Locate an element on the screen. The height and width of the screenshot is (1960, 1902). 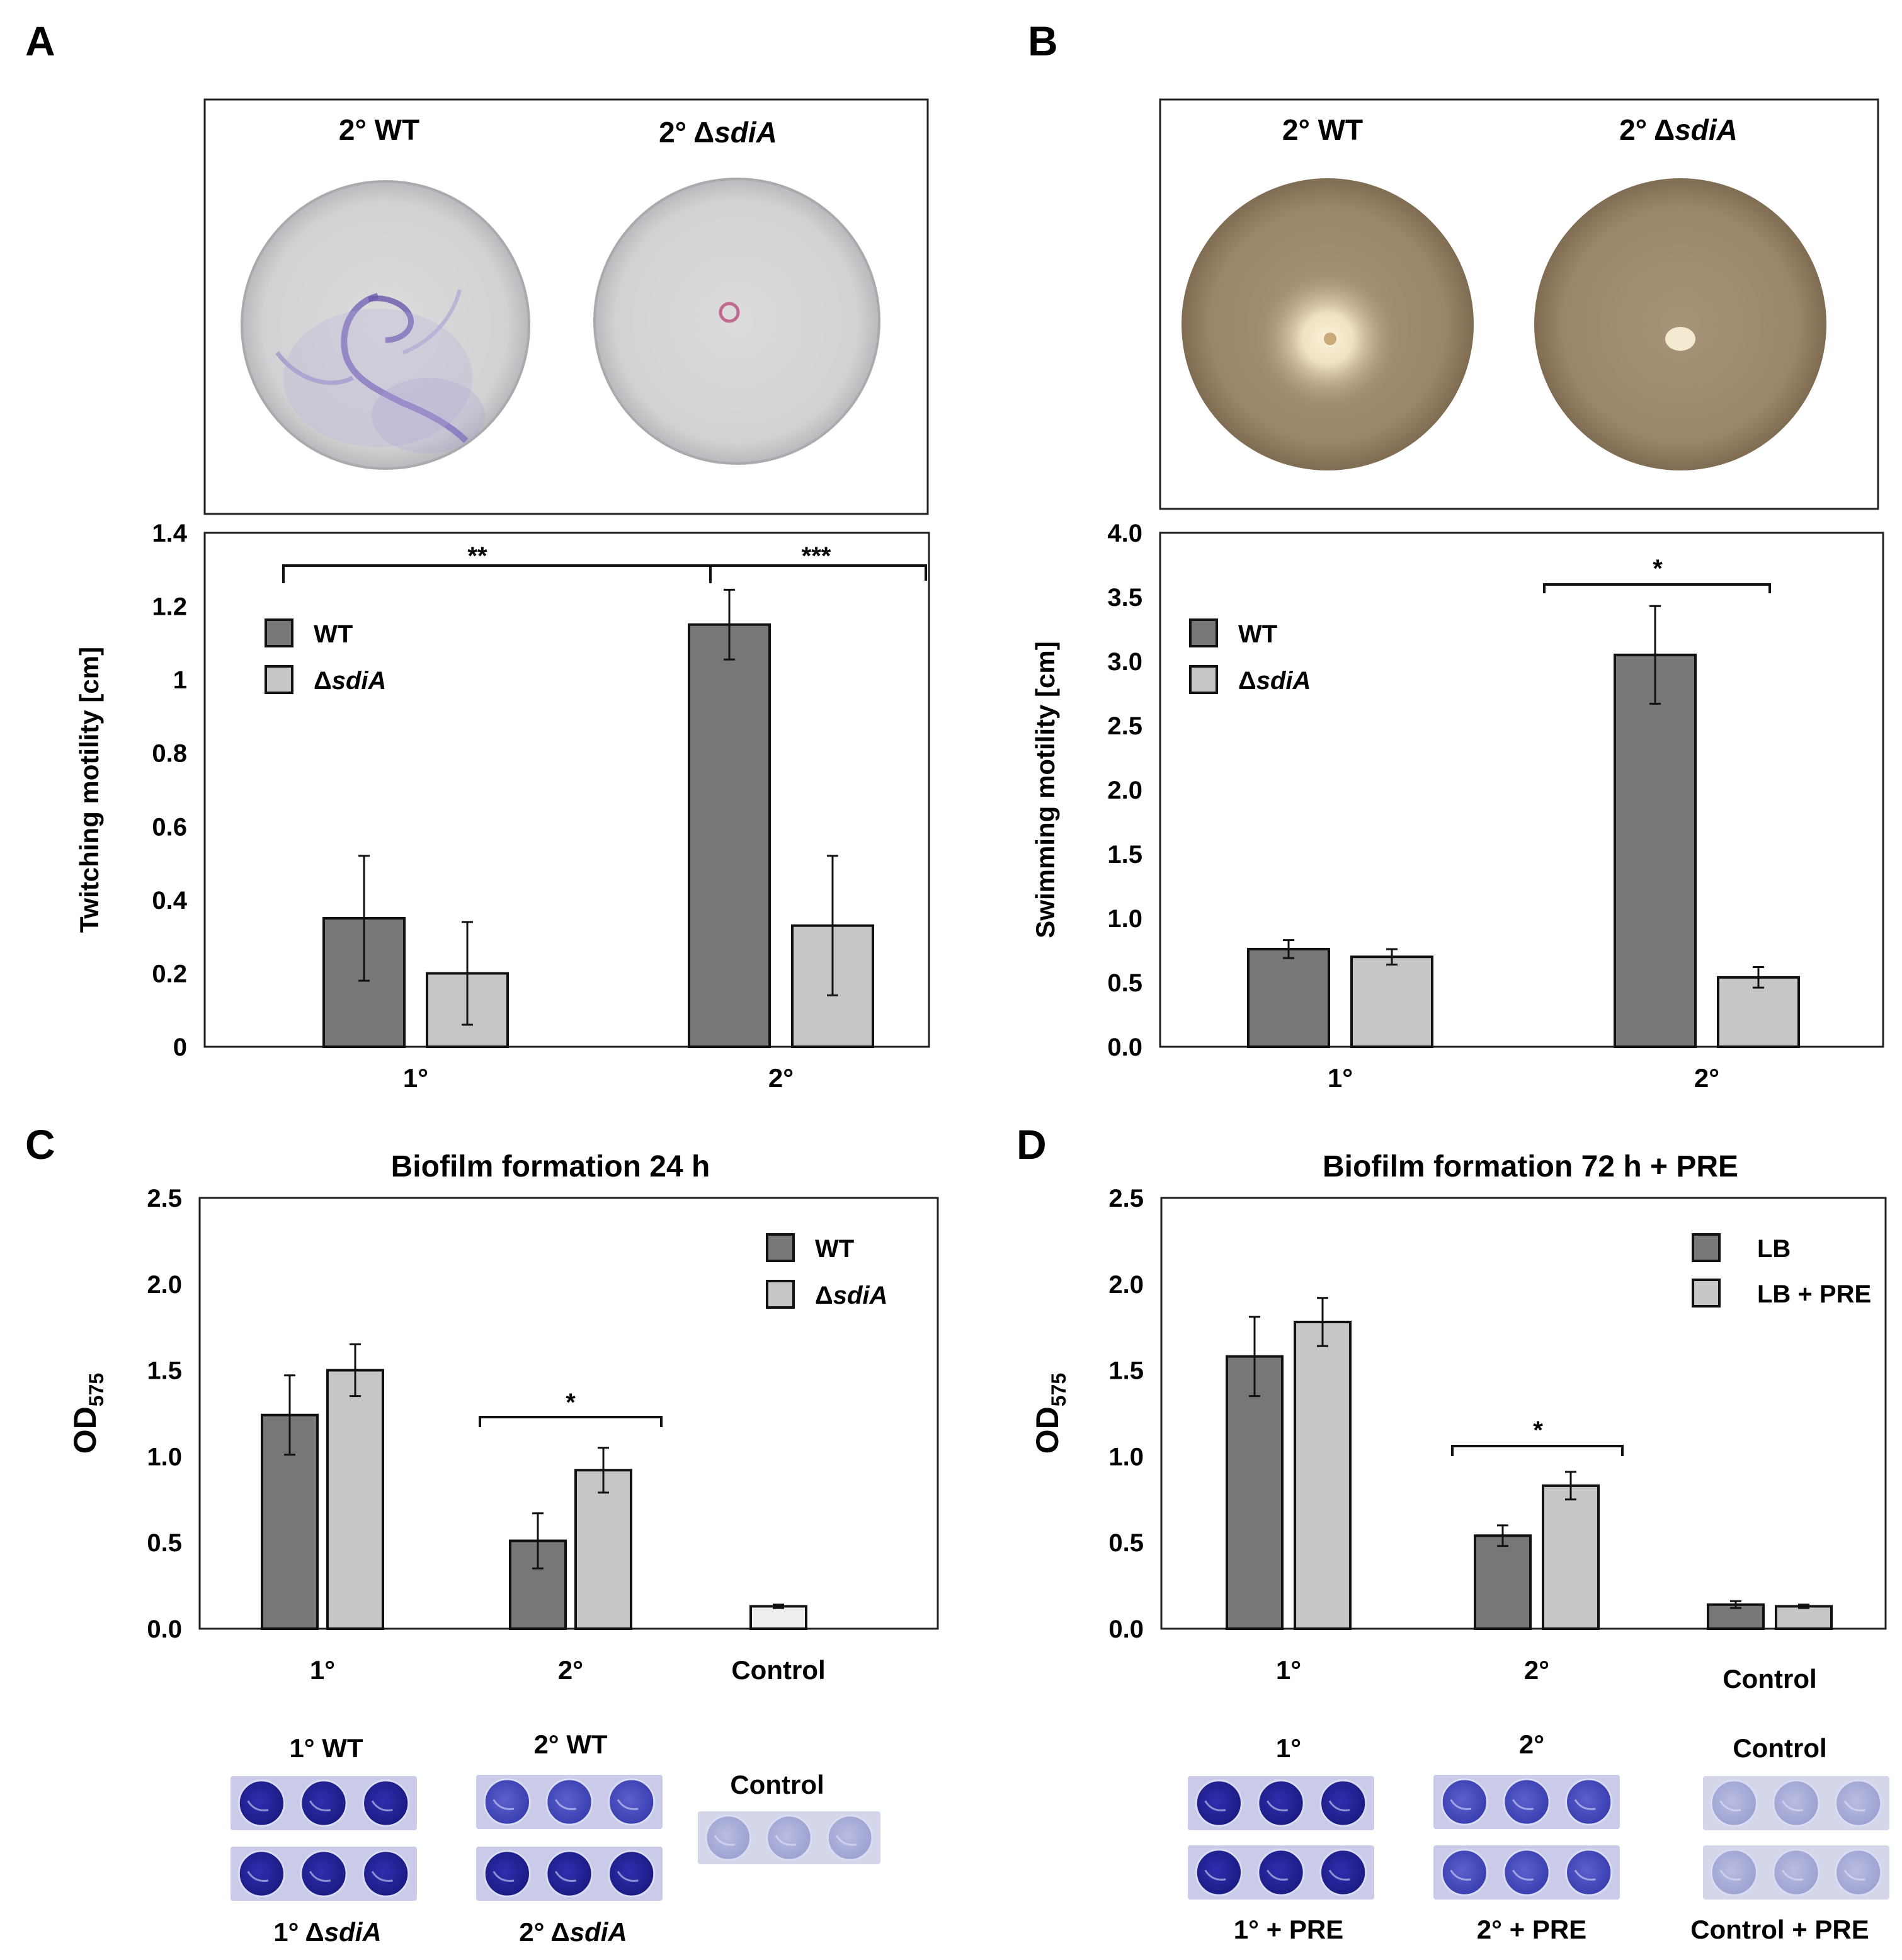
legend-label: ΔsdiA is located at coordinates (851, 1295).